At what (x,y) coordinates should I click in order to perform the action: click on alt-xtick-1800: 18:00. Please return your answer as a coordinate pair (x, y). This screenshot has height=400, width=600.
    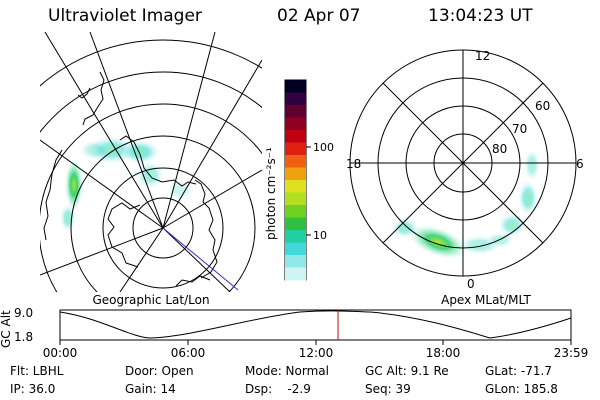
    Looking at the image, I should click on (443, 353).